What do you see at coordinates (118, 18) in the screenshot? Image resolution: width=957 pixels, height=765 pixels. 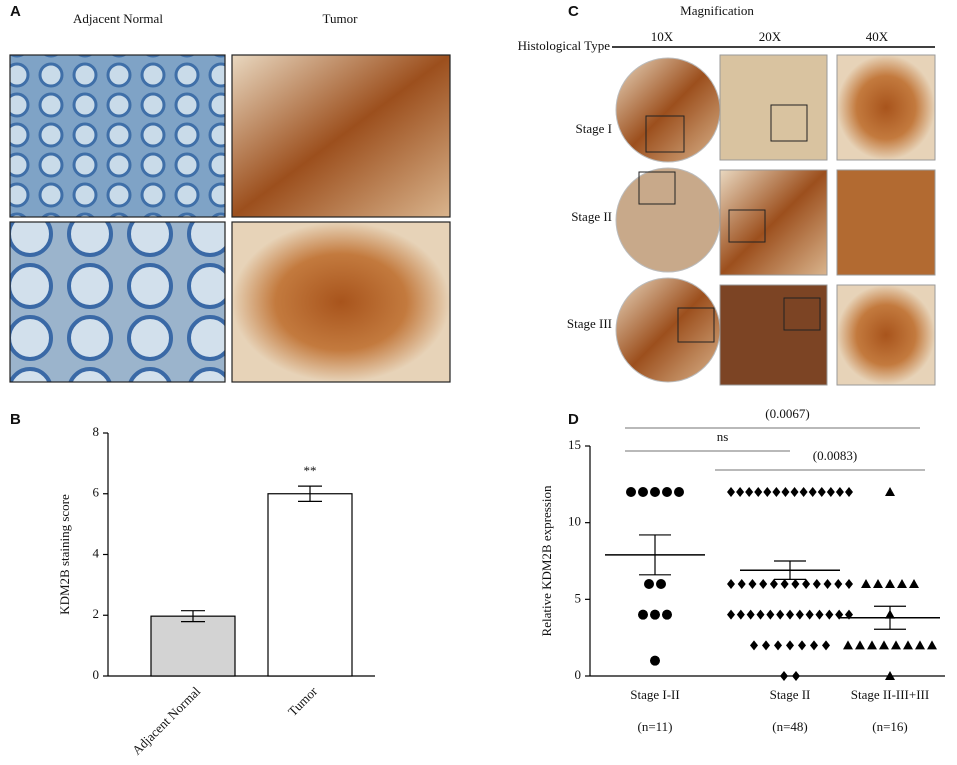 I see `column-header: Adjacent Normal` at bounding box center [118, 18].